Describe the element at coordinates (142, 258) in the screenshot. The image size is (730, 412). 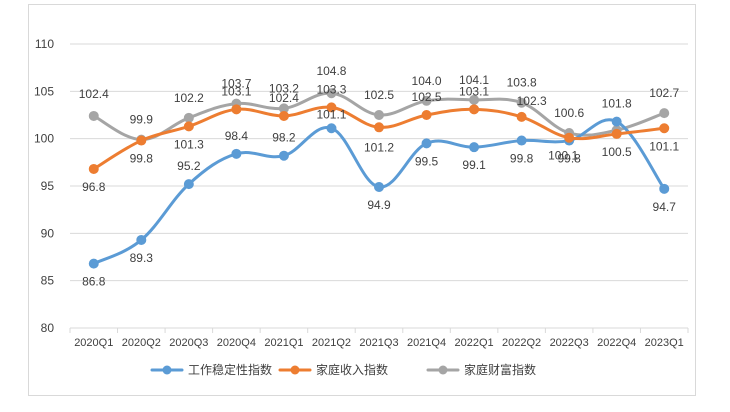
I see `stability-series-data-label: 89.3` at that location.